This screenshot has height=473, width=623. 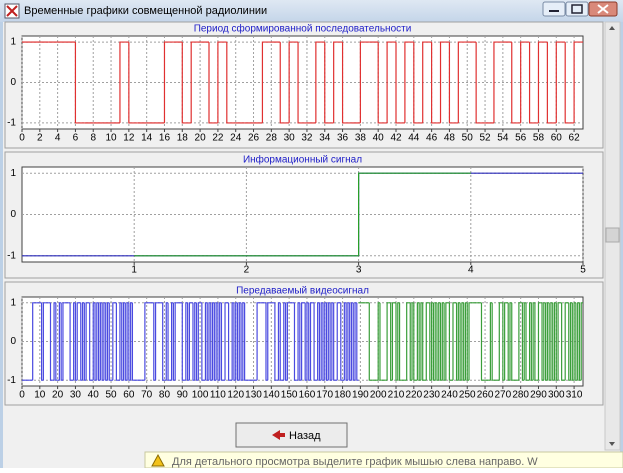 What do you see at coordinates (577, 9) in the screenshot?
I see `maximize-button` at bounding box center [577, 9].